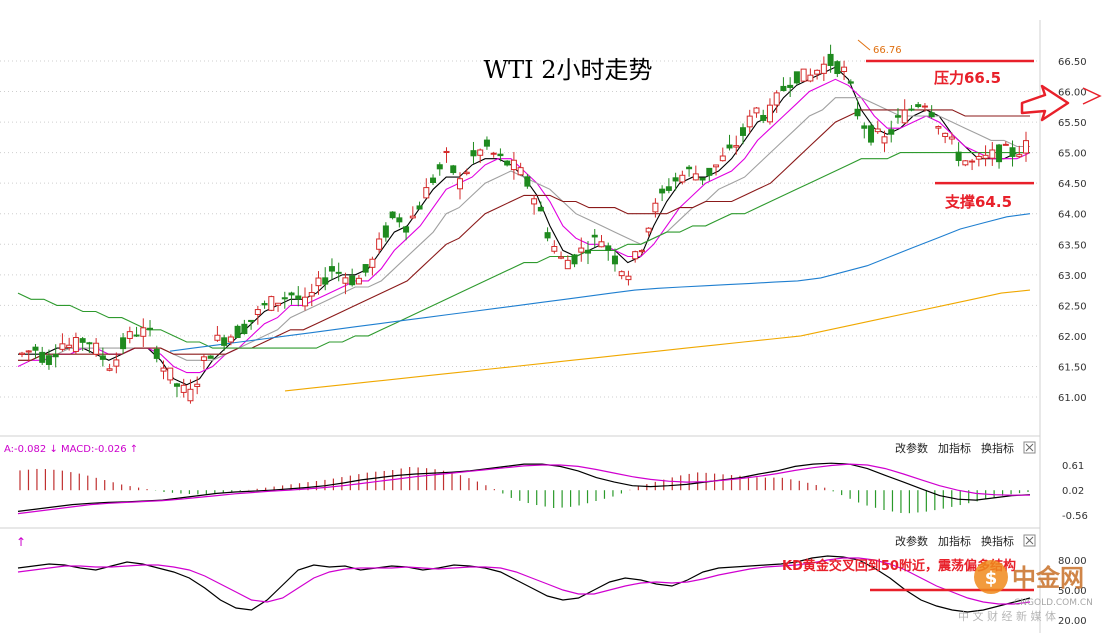 This screenshot has height=633, width=1114. What do you see at coordinates (1045, 103) in the screenshot?
I see `trend-arrow-icon` at bounding box center [1045, 103].